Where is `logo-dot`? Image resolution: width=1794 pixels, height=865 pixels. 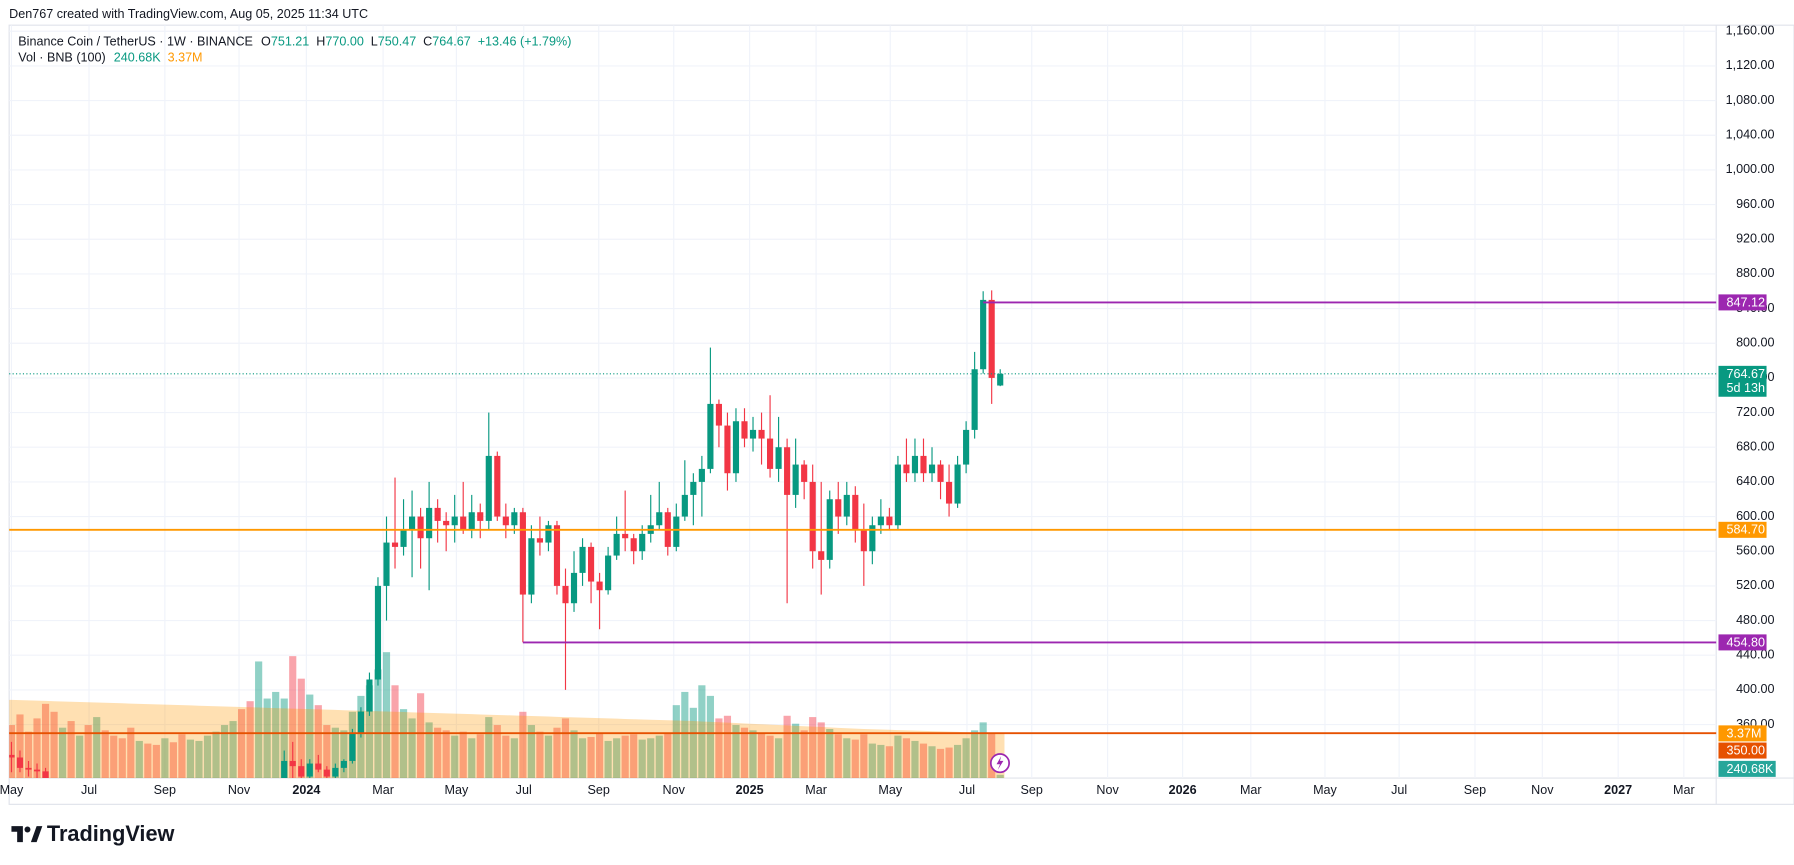
logo-dot is located at coordinates (27, 829).